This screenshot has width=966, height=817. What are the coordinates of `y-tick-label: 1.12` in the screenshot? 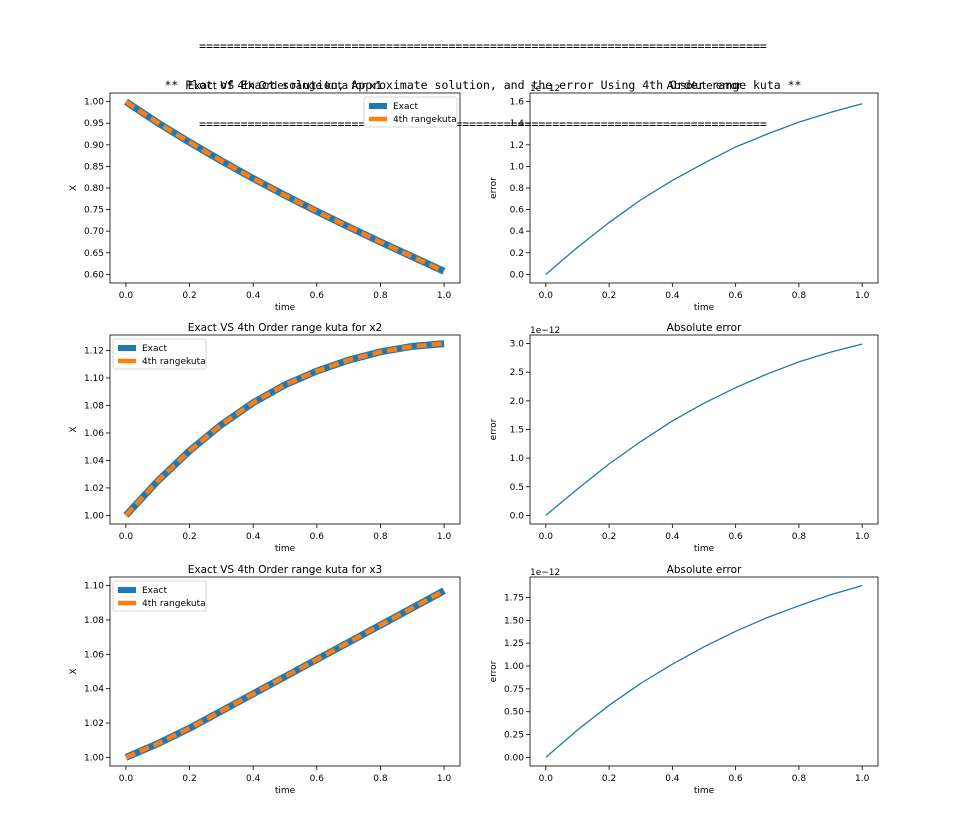 It's located at (94, 351).